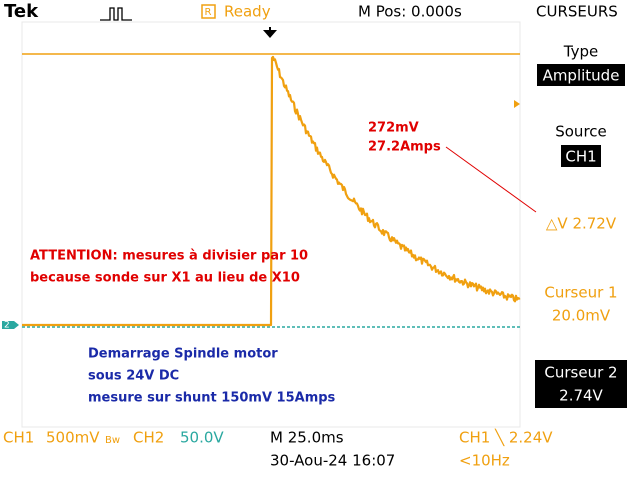 This screenshot has height=480, width=640. I want to click on trigger-position-marker, so click(270, 32).